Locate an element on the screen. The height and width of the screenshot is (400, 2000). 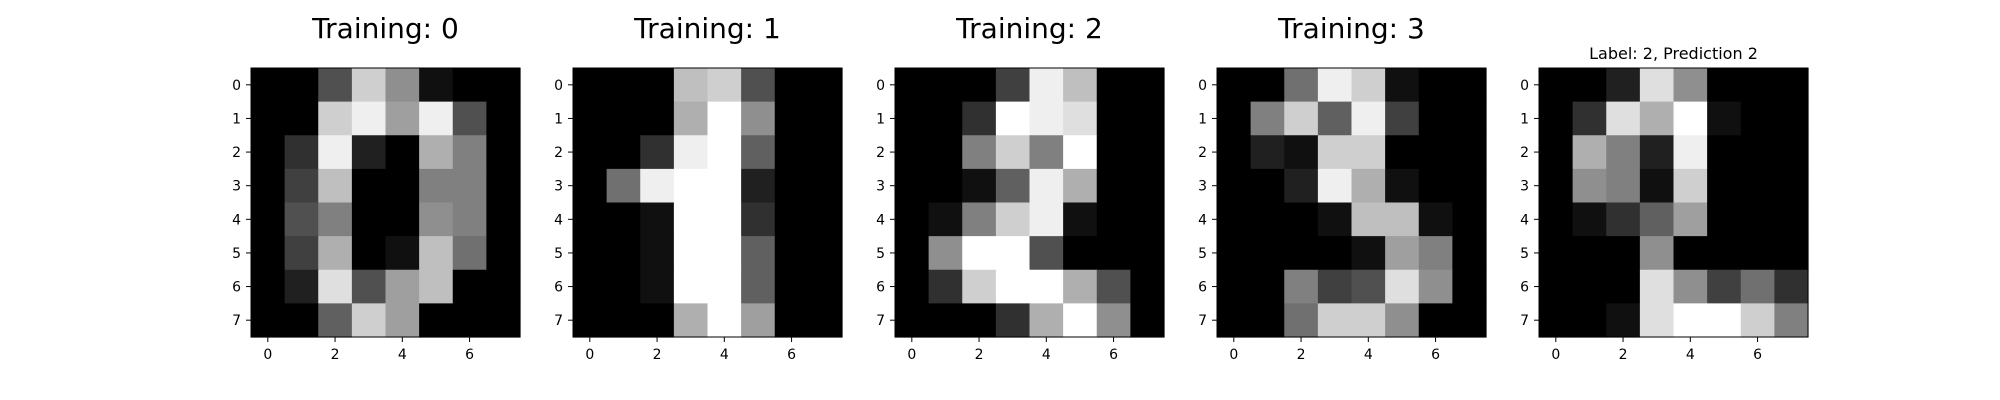
panel-prediction: Label: 2, Prediction 2 0 2 4 6 0 1 2 3 4 5 6 7 is located at coordinates (1664, 203).